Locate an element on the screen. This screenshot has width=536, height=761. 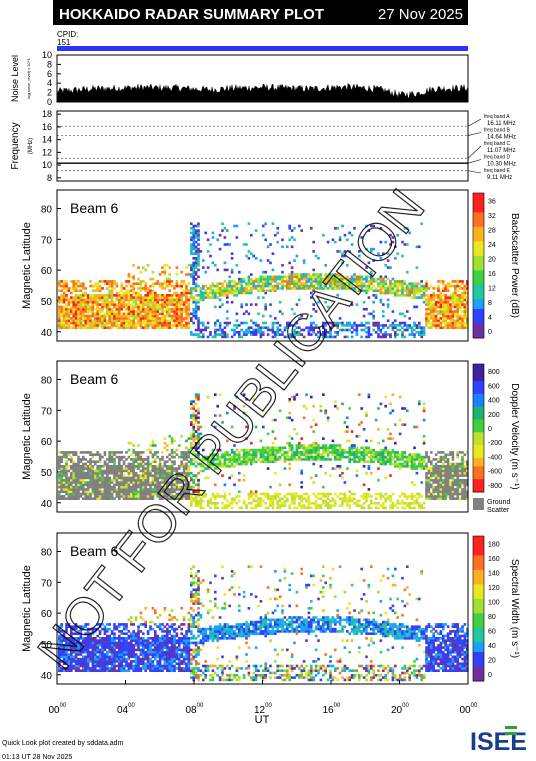
power-colorbar-frame is located at coordinates (478, 265).